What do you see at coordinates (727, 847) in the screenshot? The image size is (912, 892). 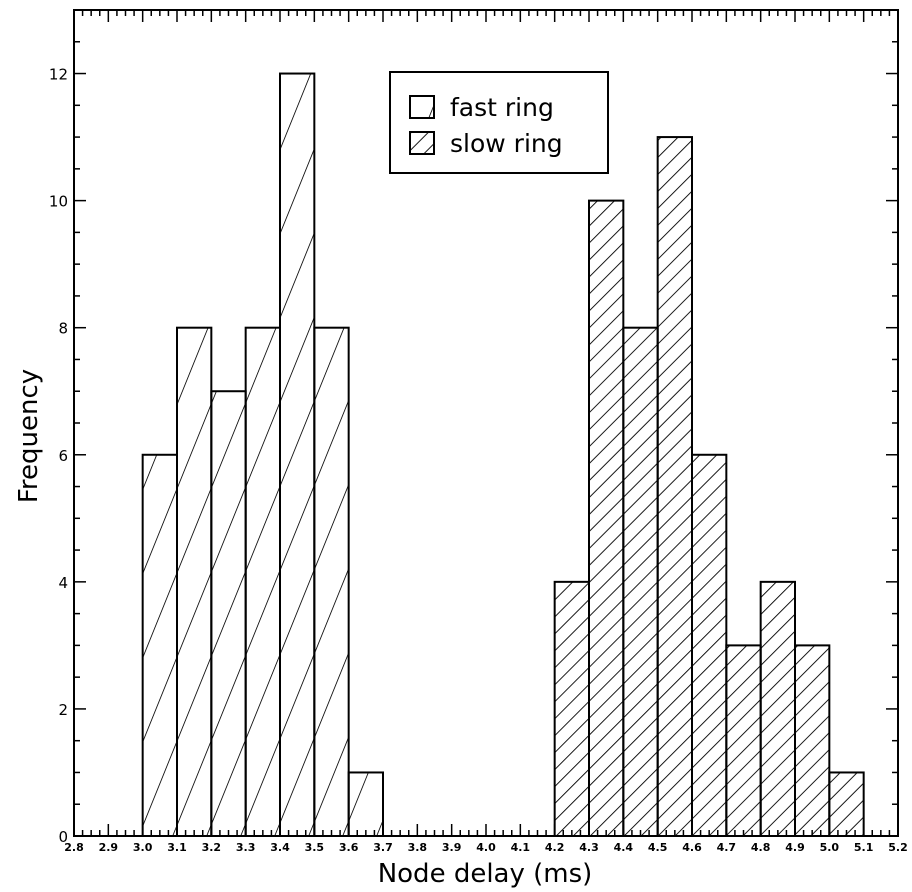 I see `x-tick-label: 4.7` at bounding box center [727, 847].